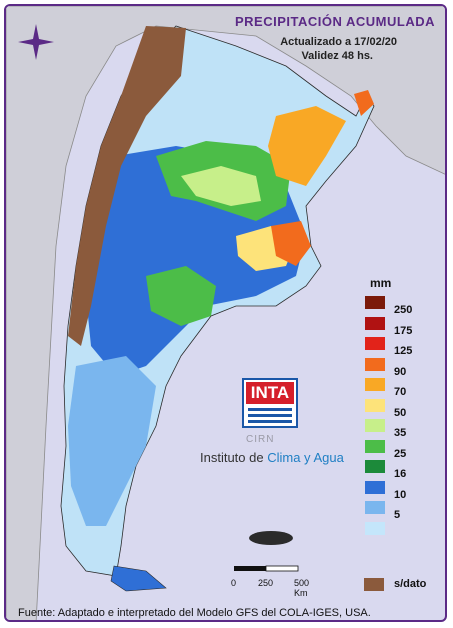  Describe the element at coordinates (397, 515) in the screenshot. I see `legend-value: 5` at that location.